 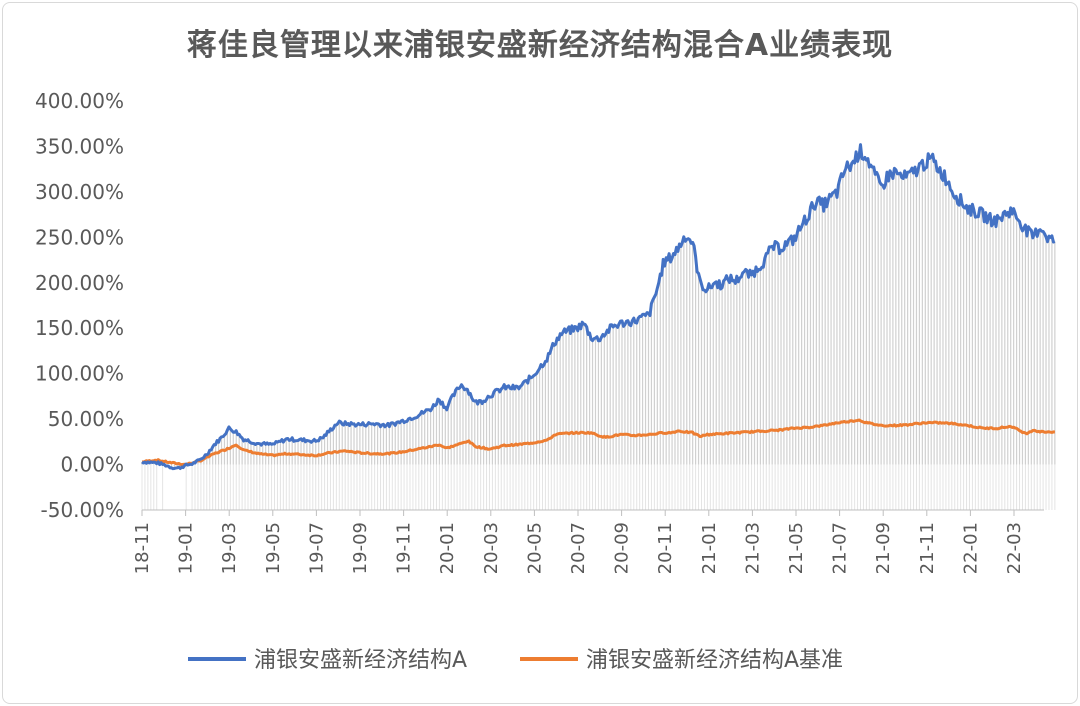 I want to click on x-tick-label: 19-11, so click(x=404, y=548).